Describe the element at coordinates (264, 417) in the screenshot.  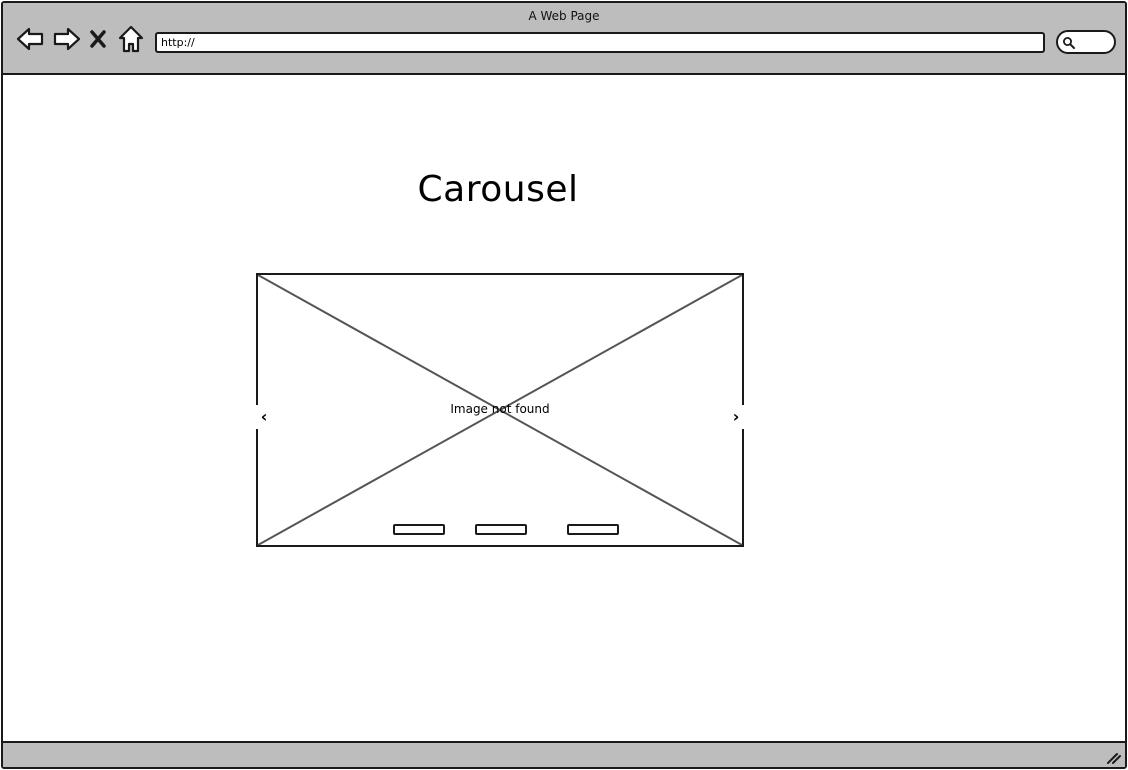
I see `carousel-prev-button: ‹` at that location.